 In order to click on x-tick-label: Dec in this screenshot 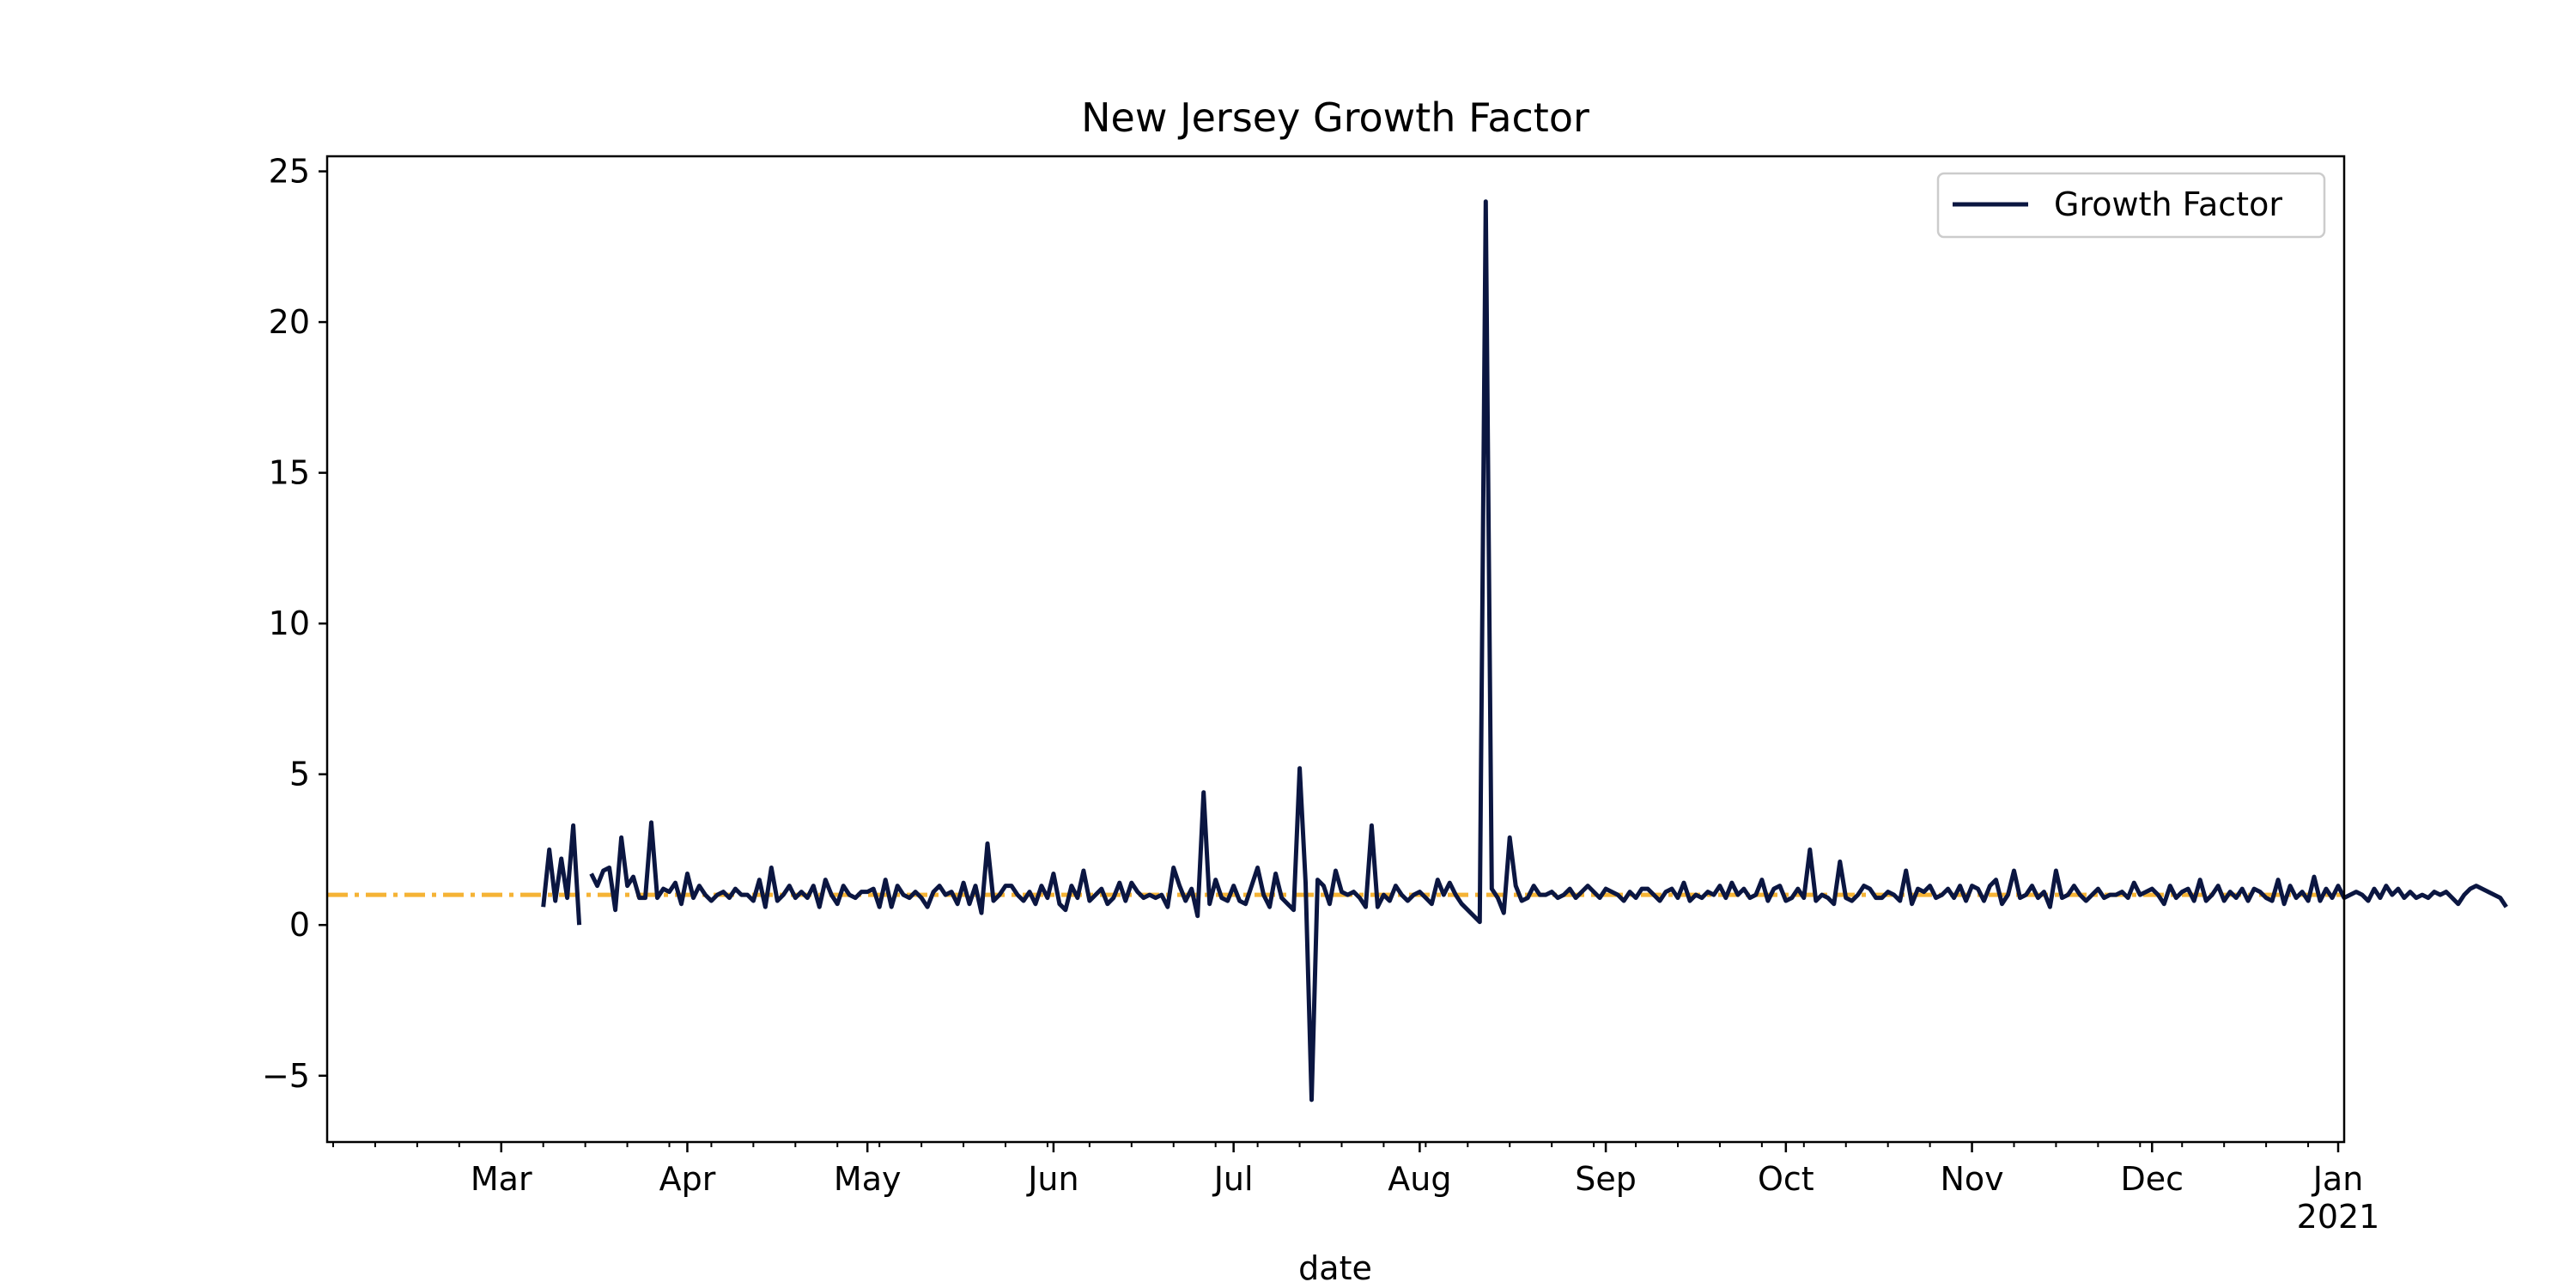, I will do `click(2152, 1179)`.